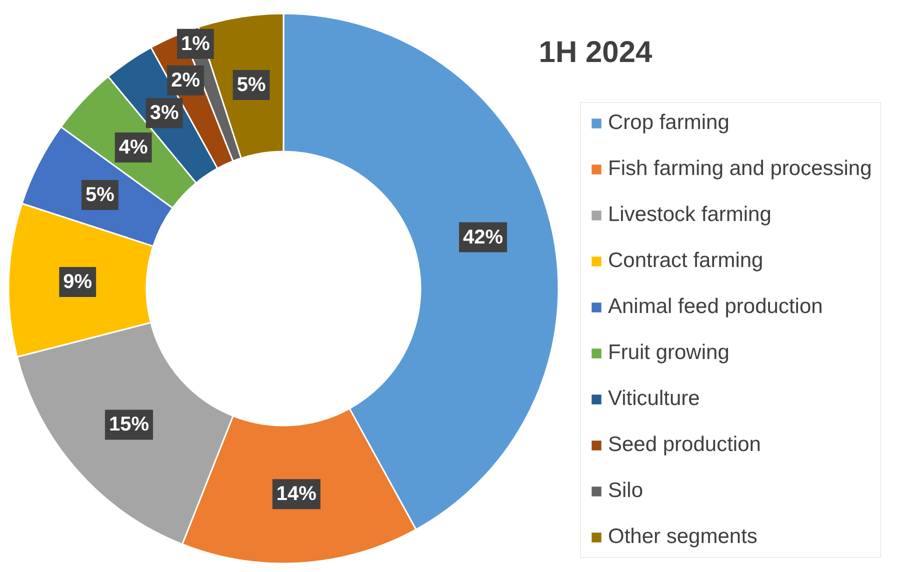 The image size is (917, 572). What do you see at coordinates (740, 169) in the screenshot?
I see `legend-label: Fish farming and processing` at bounding box center [740, 169].